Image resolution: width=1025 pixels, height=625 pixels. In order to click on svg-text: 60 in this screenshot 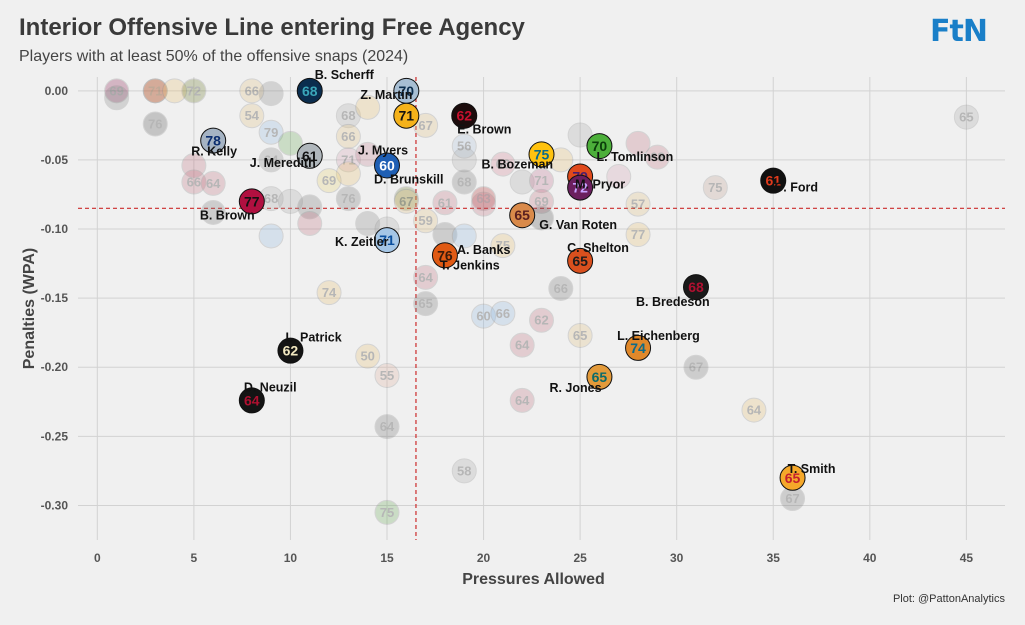, I will do `click(483, 316)`.